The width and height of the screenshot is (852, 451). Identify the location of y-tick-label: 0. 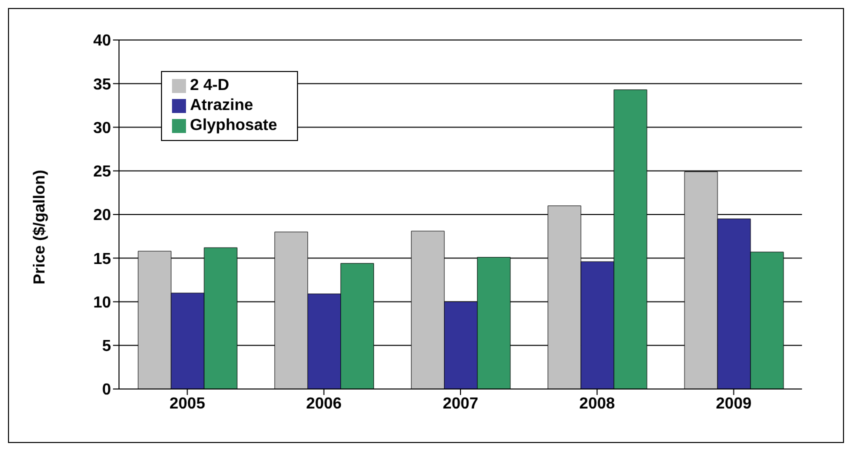
(107, 390).